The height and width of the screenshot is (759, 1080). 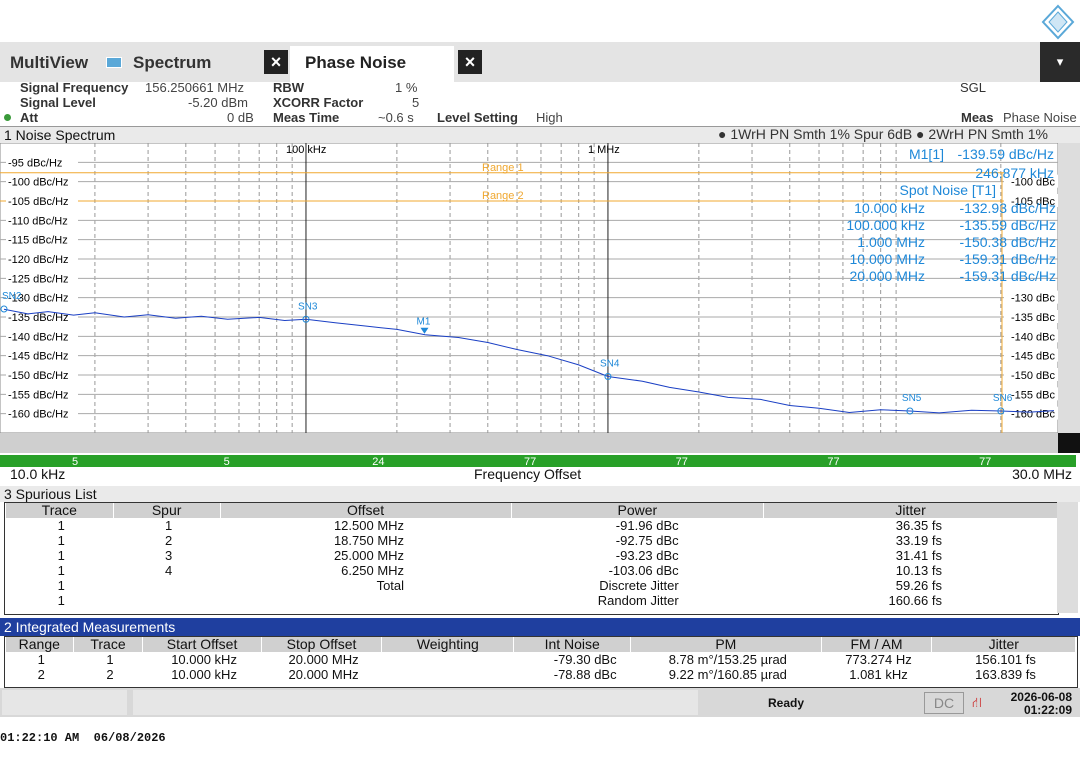 I want to click on y-tick-label: -150 dBc/Hz, so click(x=38, y=376).